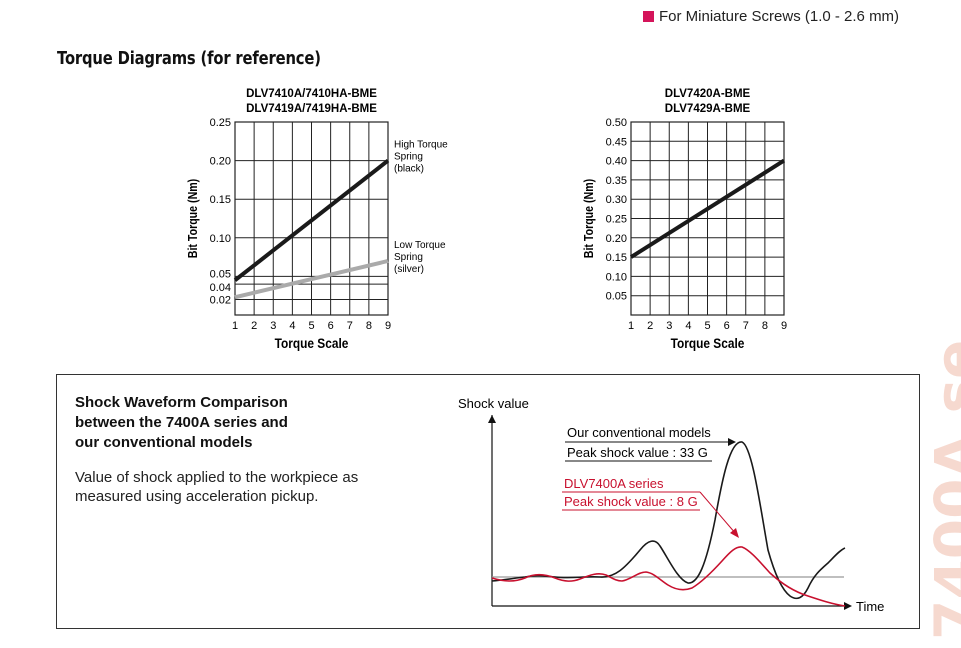 The height and width of the screenshot is (648, 961). Describe the element at coordinates (409, 269) in the screenshot. I see `series-legend-label: (silver)` at that location.